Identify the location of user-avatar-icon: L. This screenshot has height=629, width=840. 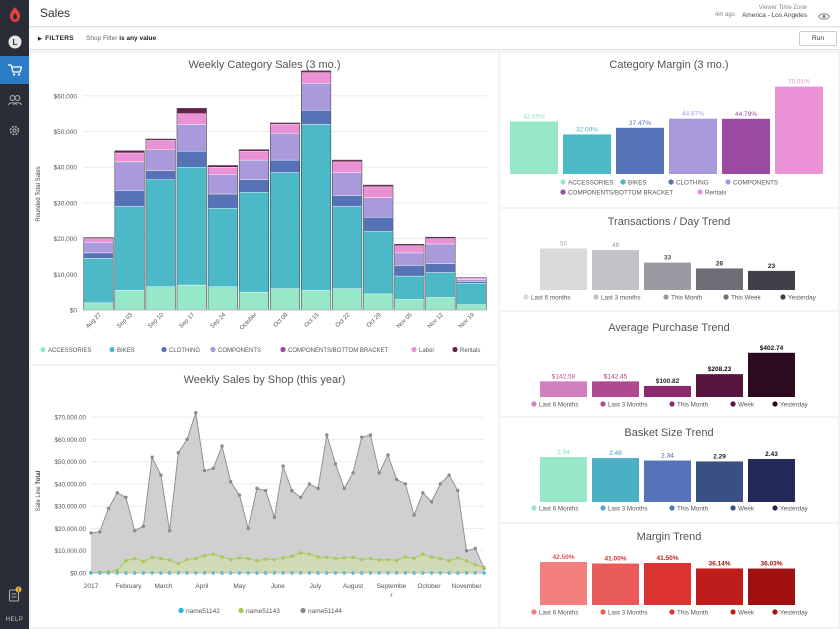
(14, 42).